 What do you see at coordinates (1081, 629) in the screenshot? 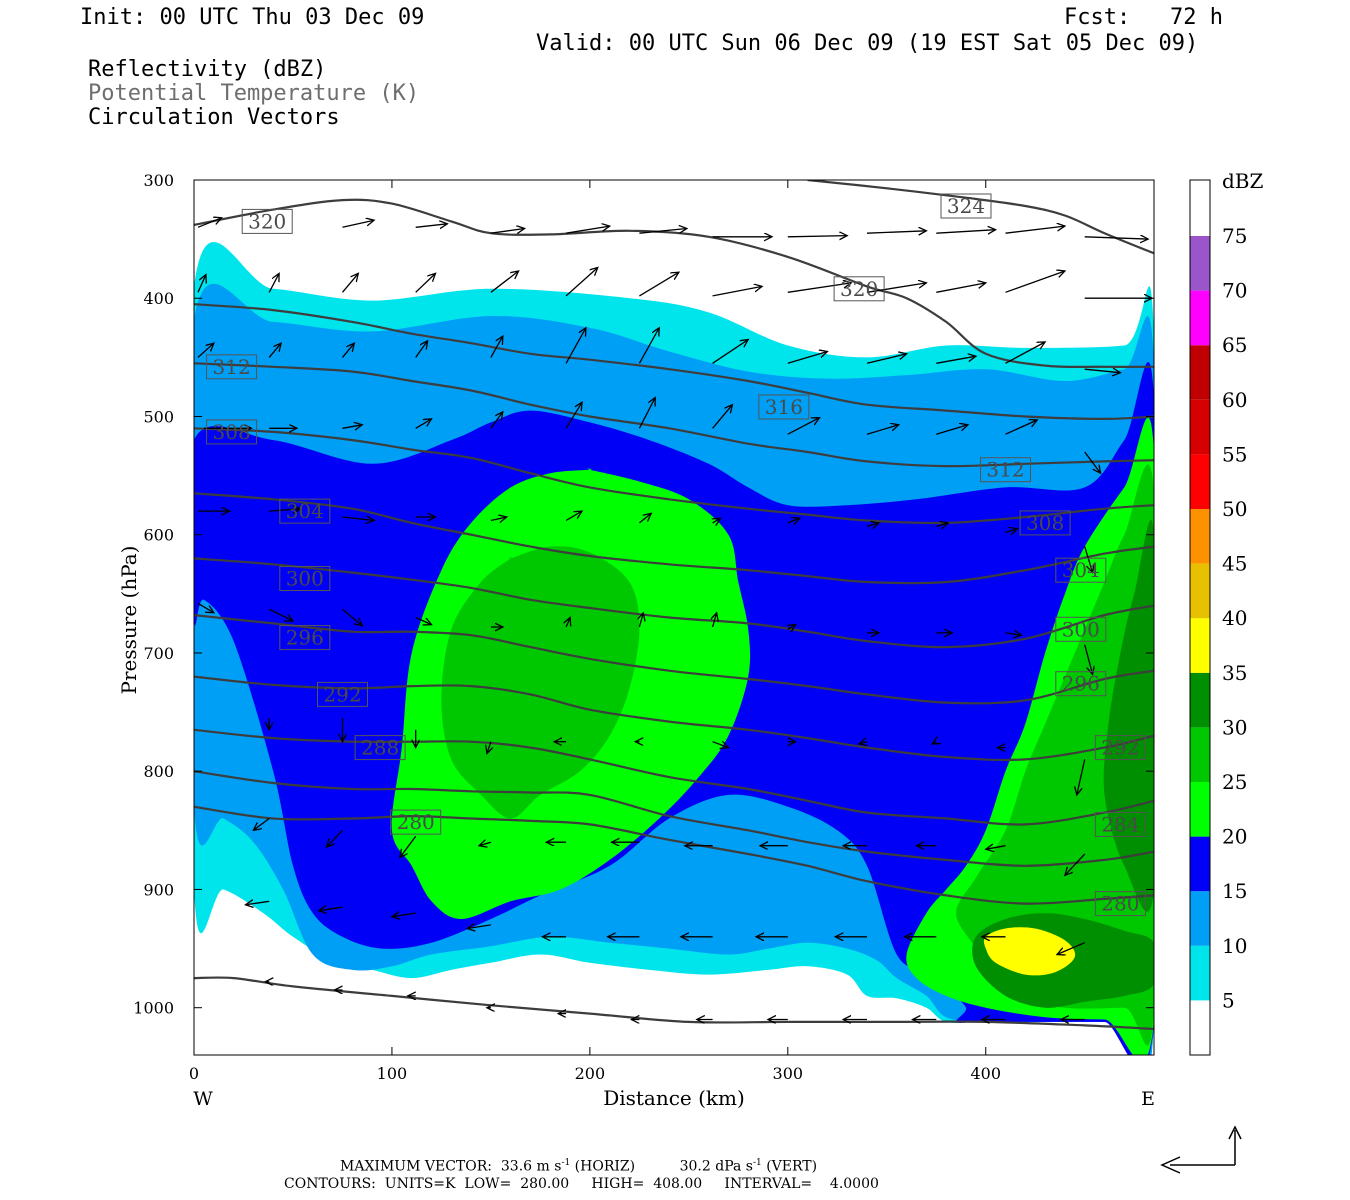
I see `contour-label: 300` at bounding box center [1081, 629].